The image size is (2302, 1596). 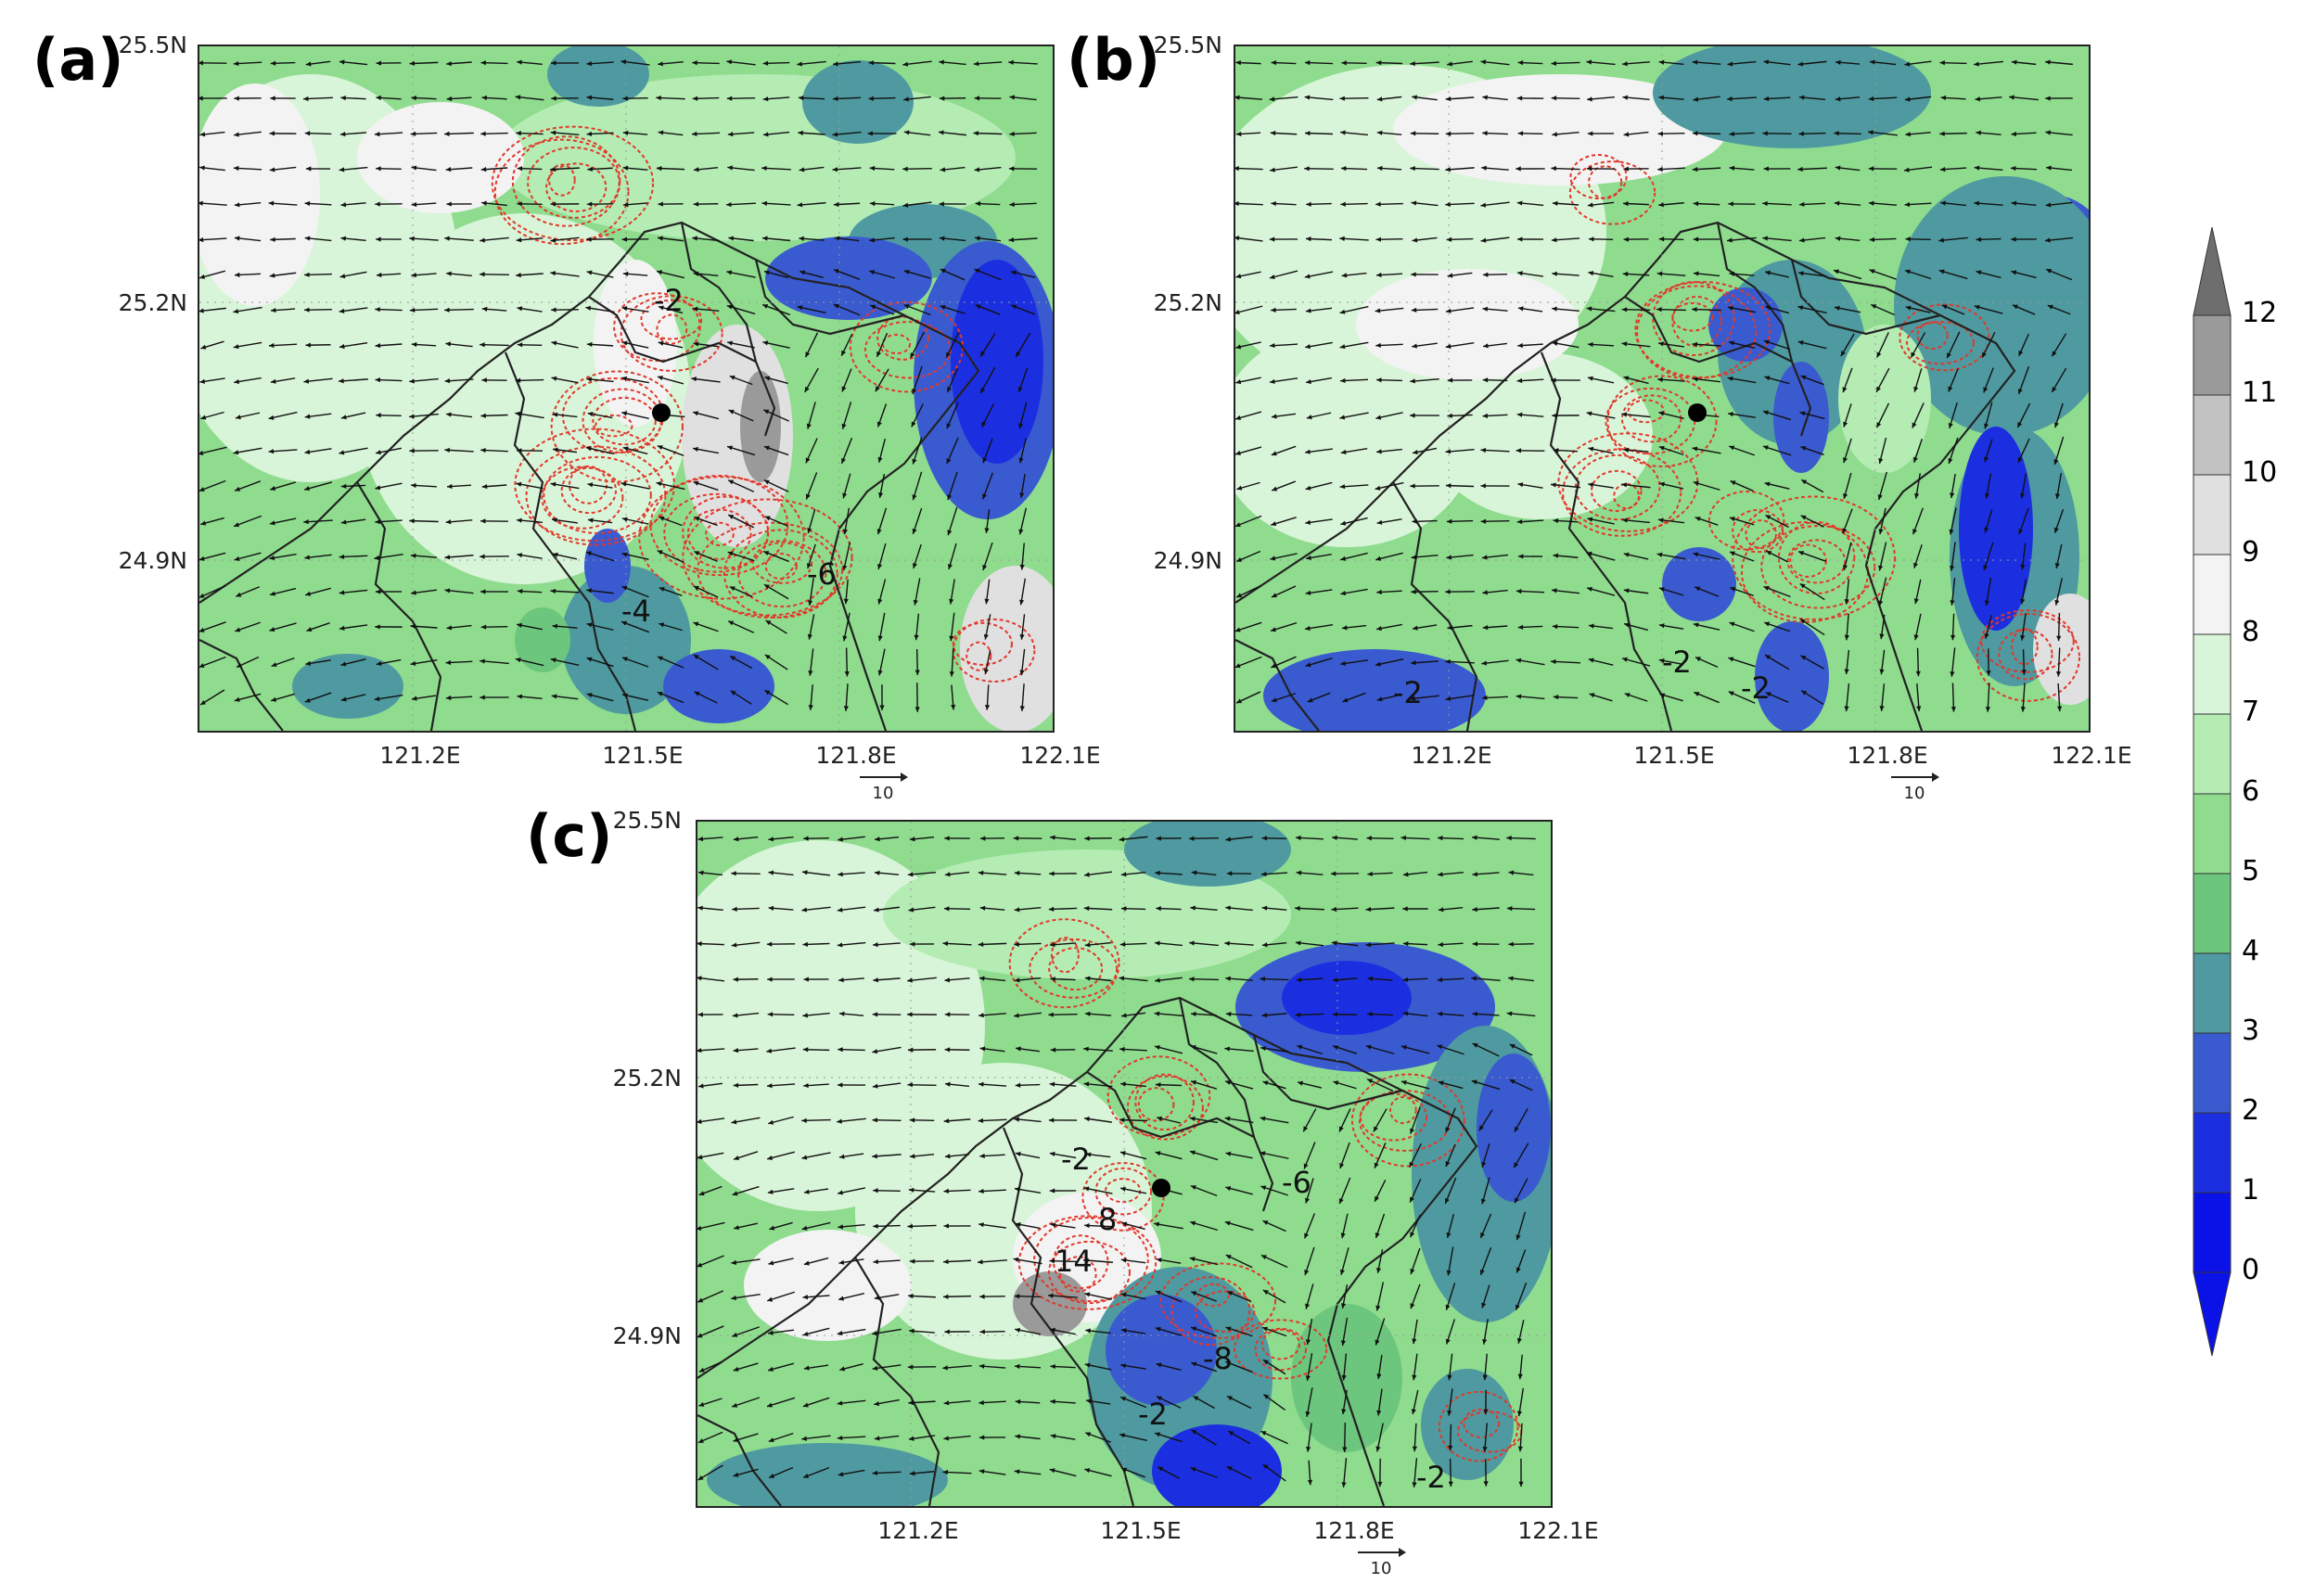 I want to click on lat-label: 24.9N, so click(x=1188, y=560).